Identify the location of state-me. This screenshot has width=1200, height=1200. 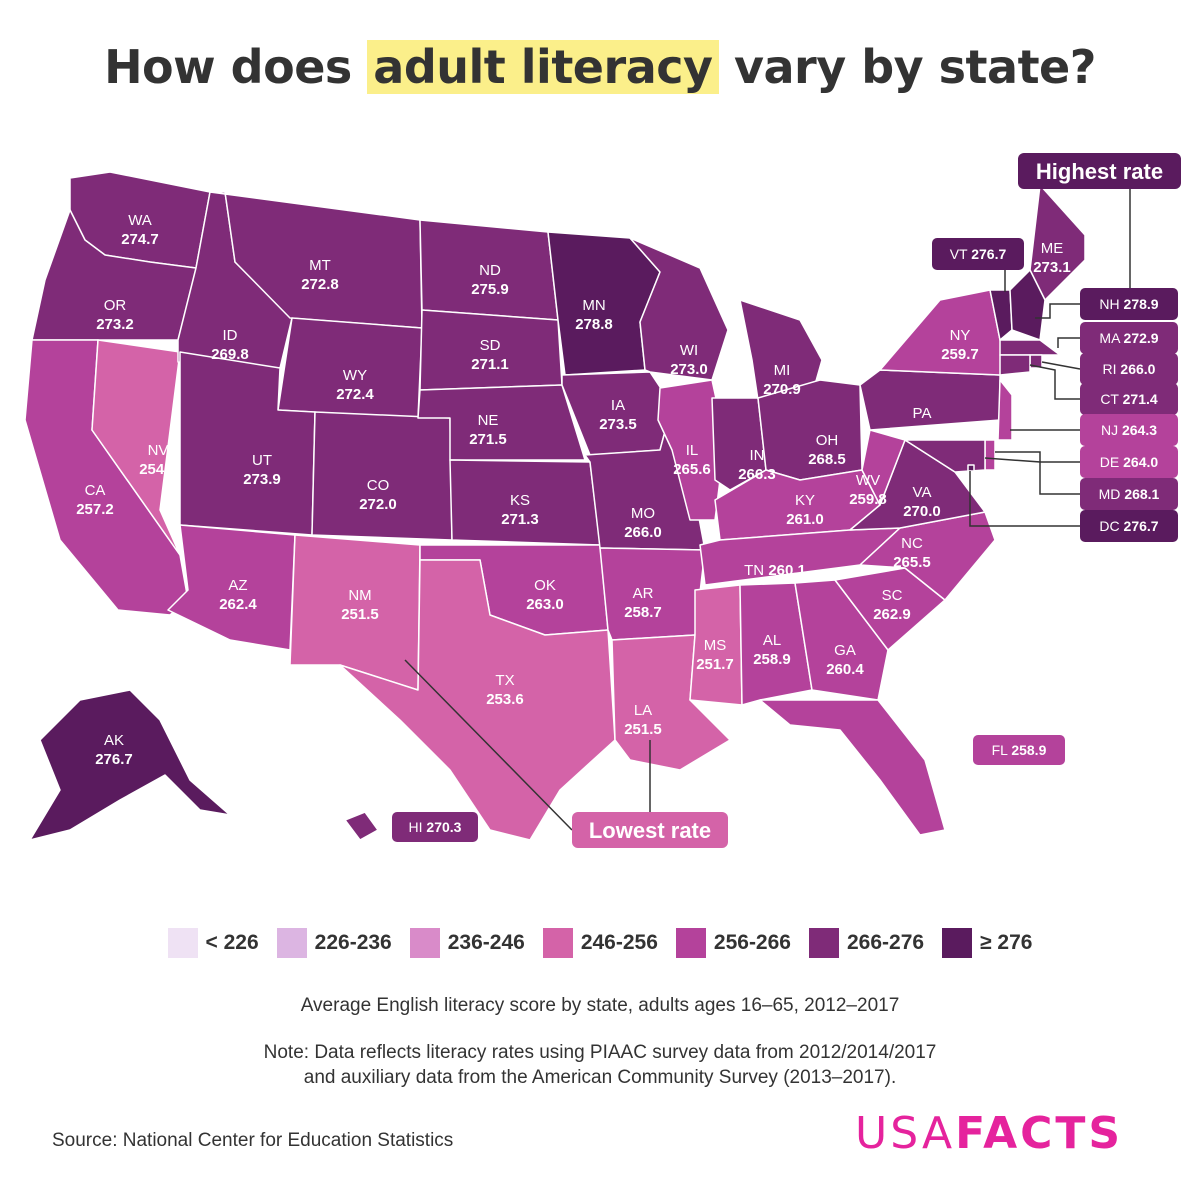
(1057, 242).